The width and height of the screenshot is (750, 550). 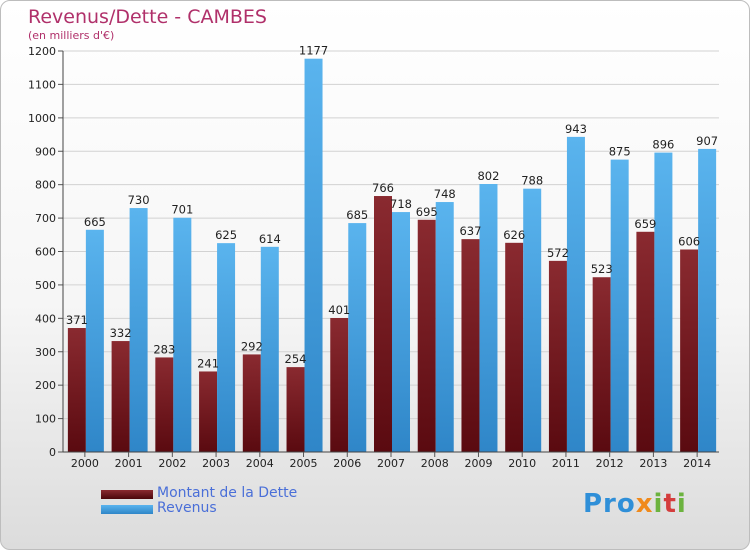 I want to click on data-label-dette: 283, so click(x=164, y=349).